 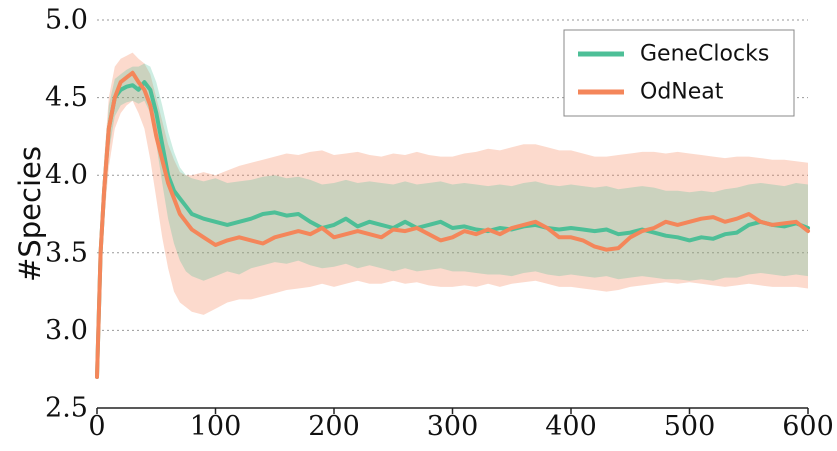 I want to click on x-tick-label: 400, so click(x=571, y=426).